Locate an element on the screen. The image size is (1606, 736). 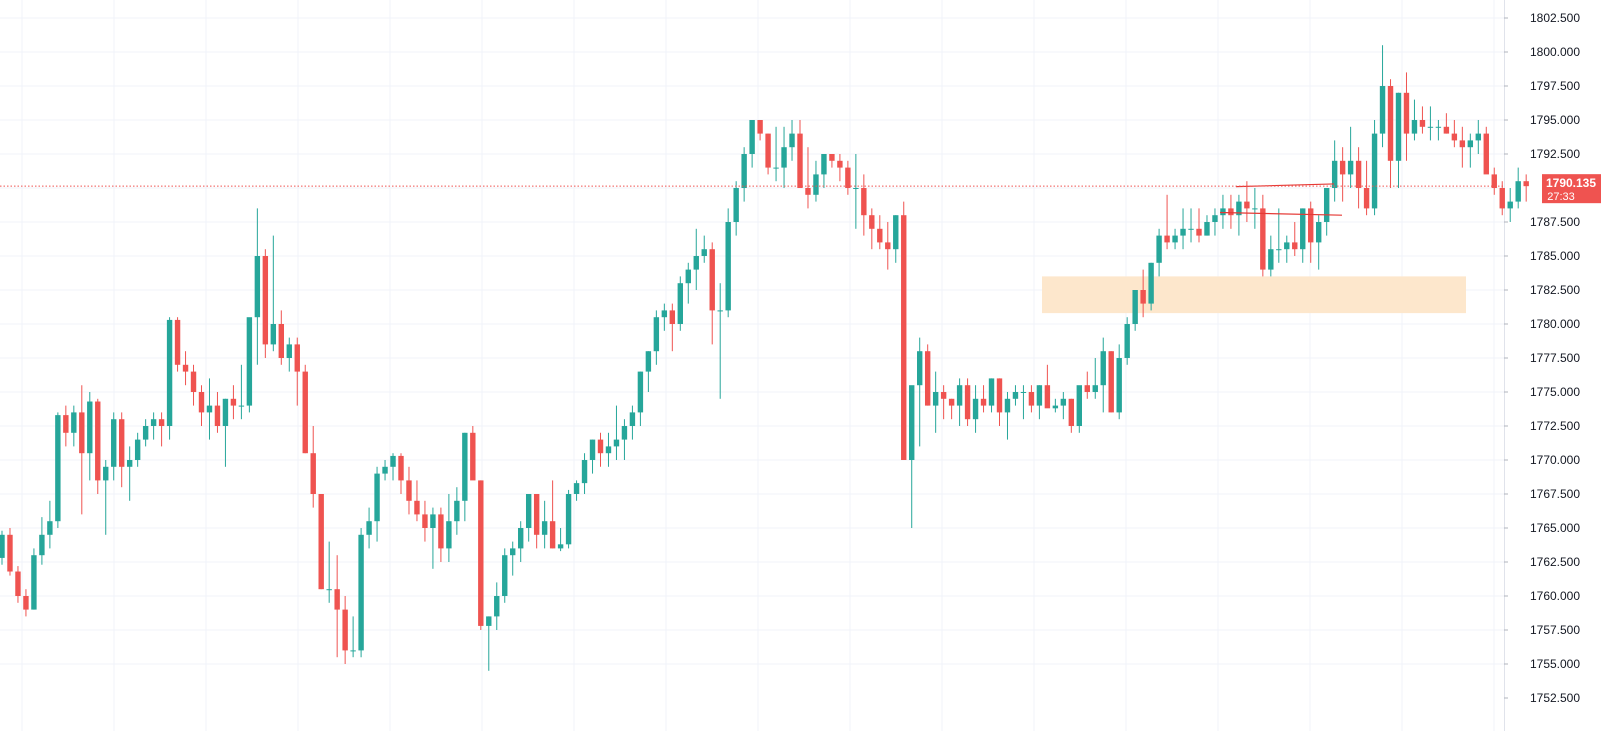
y-tick-label: 1792.500 is located at coordinates (1555, 154).